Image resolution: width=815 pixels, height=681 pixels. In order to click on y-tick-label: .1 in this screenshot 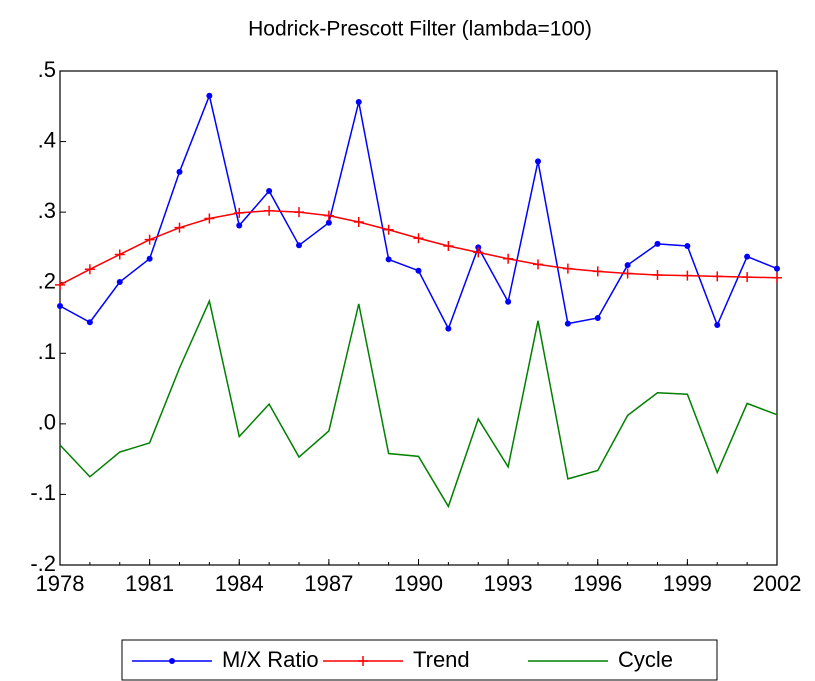, I will do `click(47, 351)`.